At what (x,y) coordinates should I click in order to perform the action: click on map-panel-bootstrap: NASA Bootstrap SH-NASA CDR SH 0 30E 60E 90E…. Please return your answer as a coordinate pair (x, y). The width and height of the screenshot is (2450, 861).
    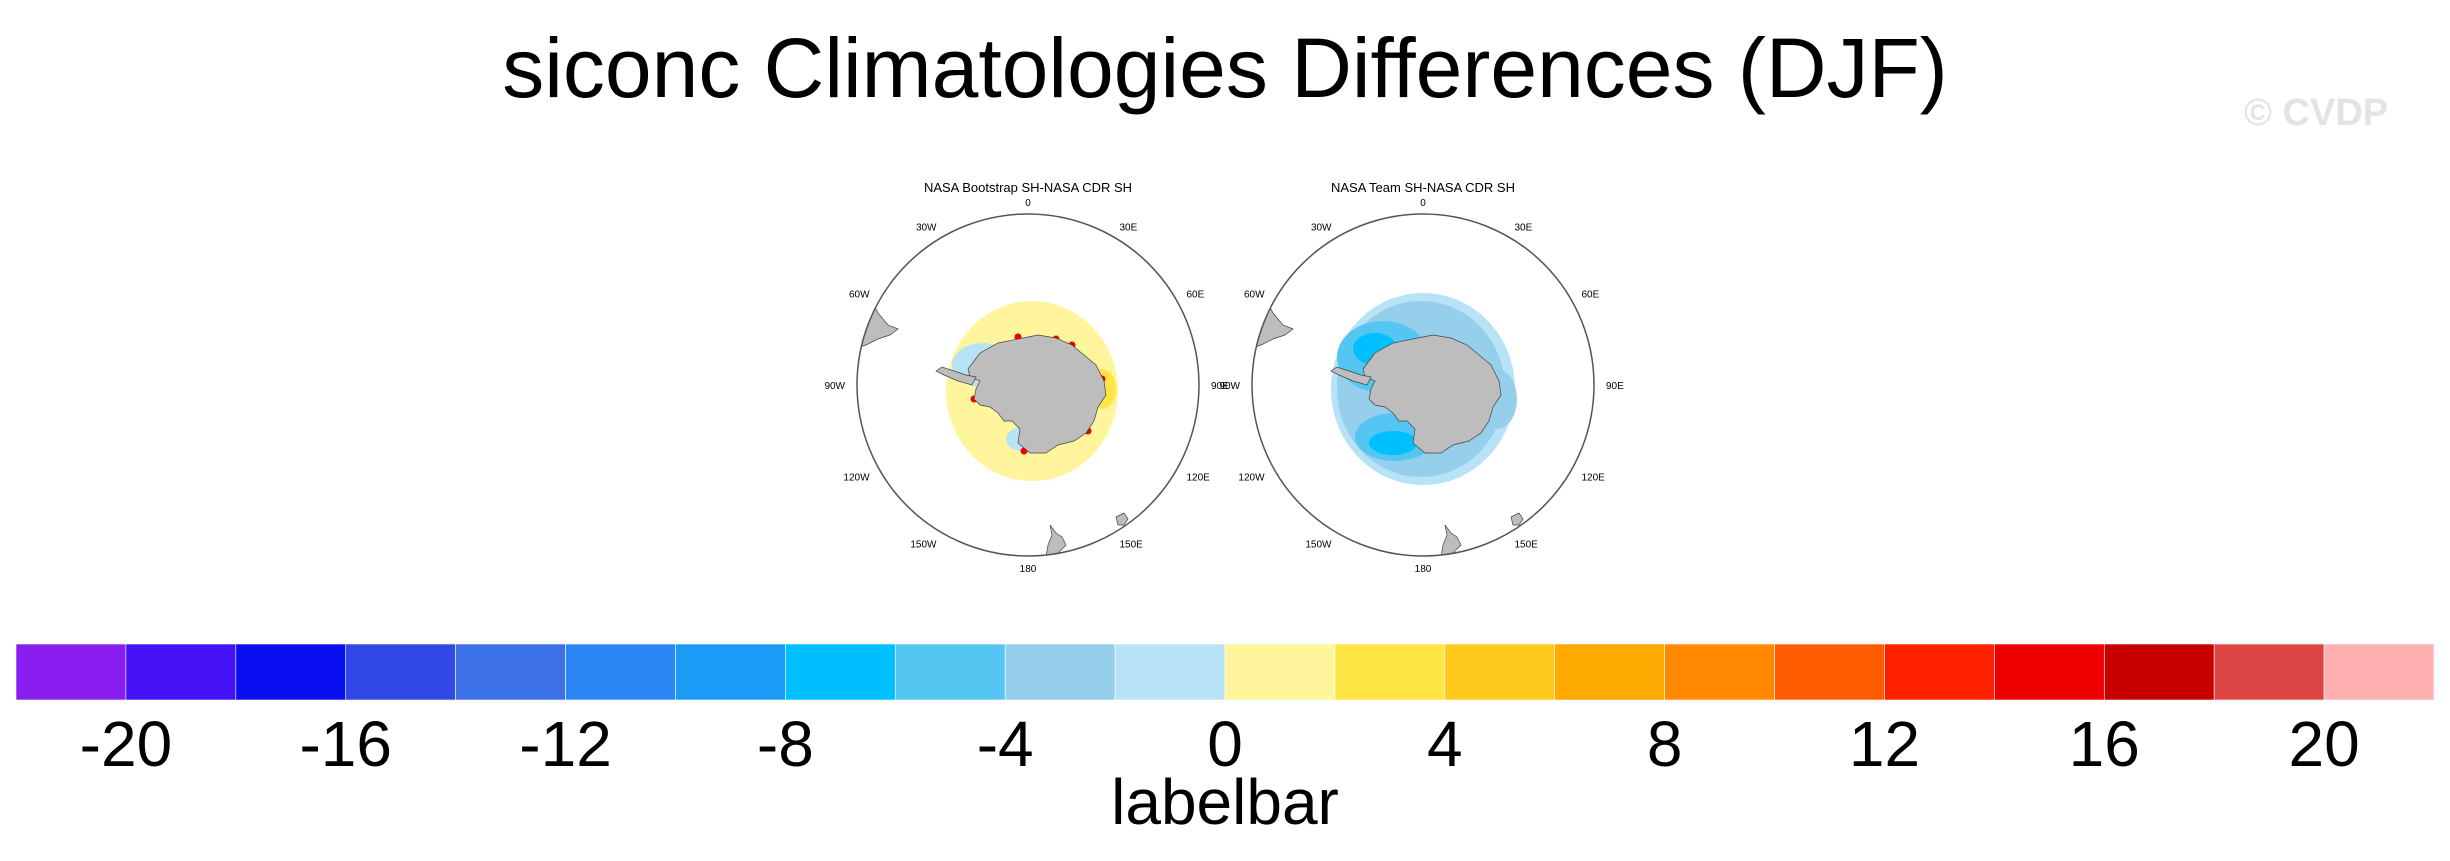
    Looking at the image, I should click on (1026, 377).